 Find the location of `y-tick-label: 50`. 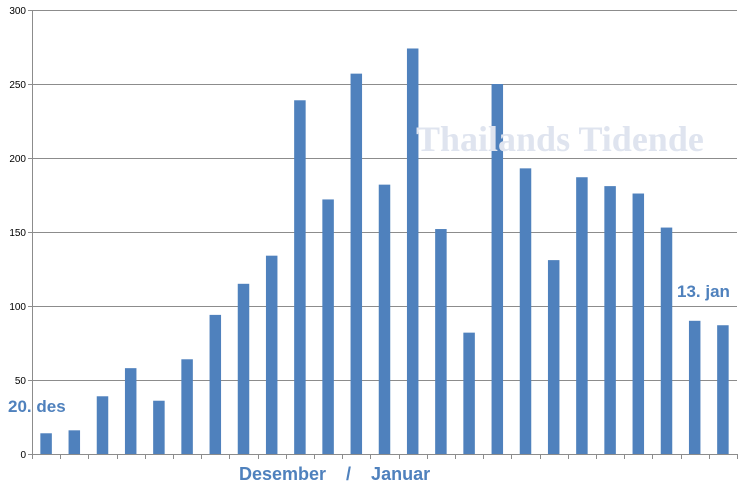

y-tick-label: 50 is located at coordinates (21, 381).